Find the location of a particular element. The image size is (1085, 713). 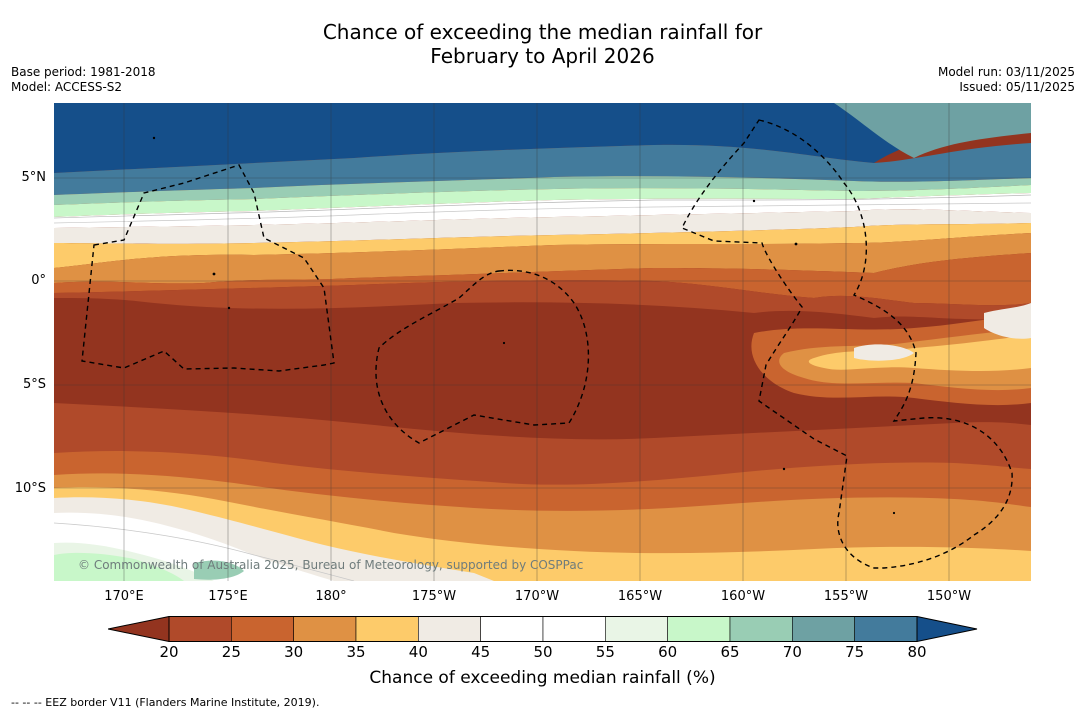

colorbar-label: Chance of exceeding median rainfall (%) is located at coordinates (542, 678).